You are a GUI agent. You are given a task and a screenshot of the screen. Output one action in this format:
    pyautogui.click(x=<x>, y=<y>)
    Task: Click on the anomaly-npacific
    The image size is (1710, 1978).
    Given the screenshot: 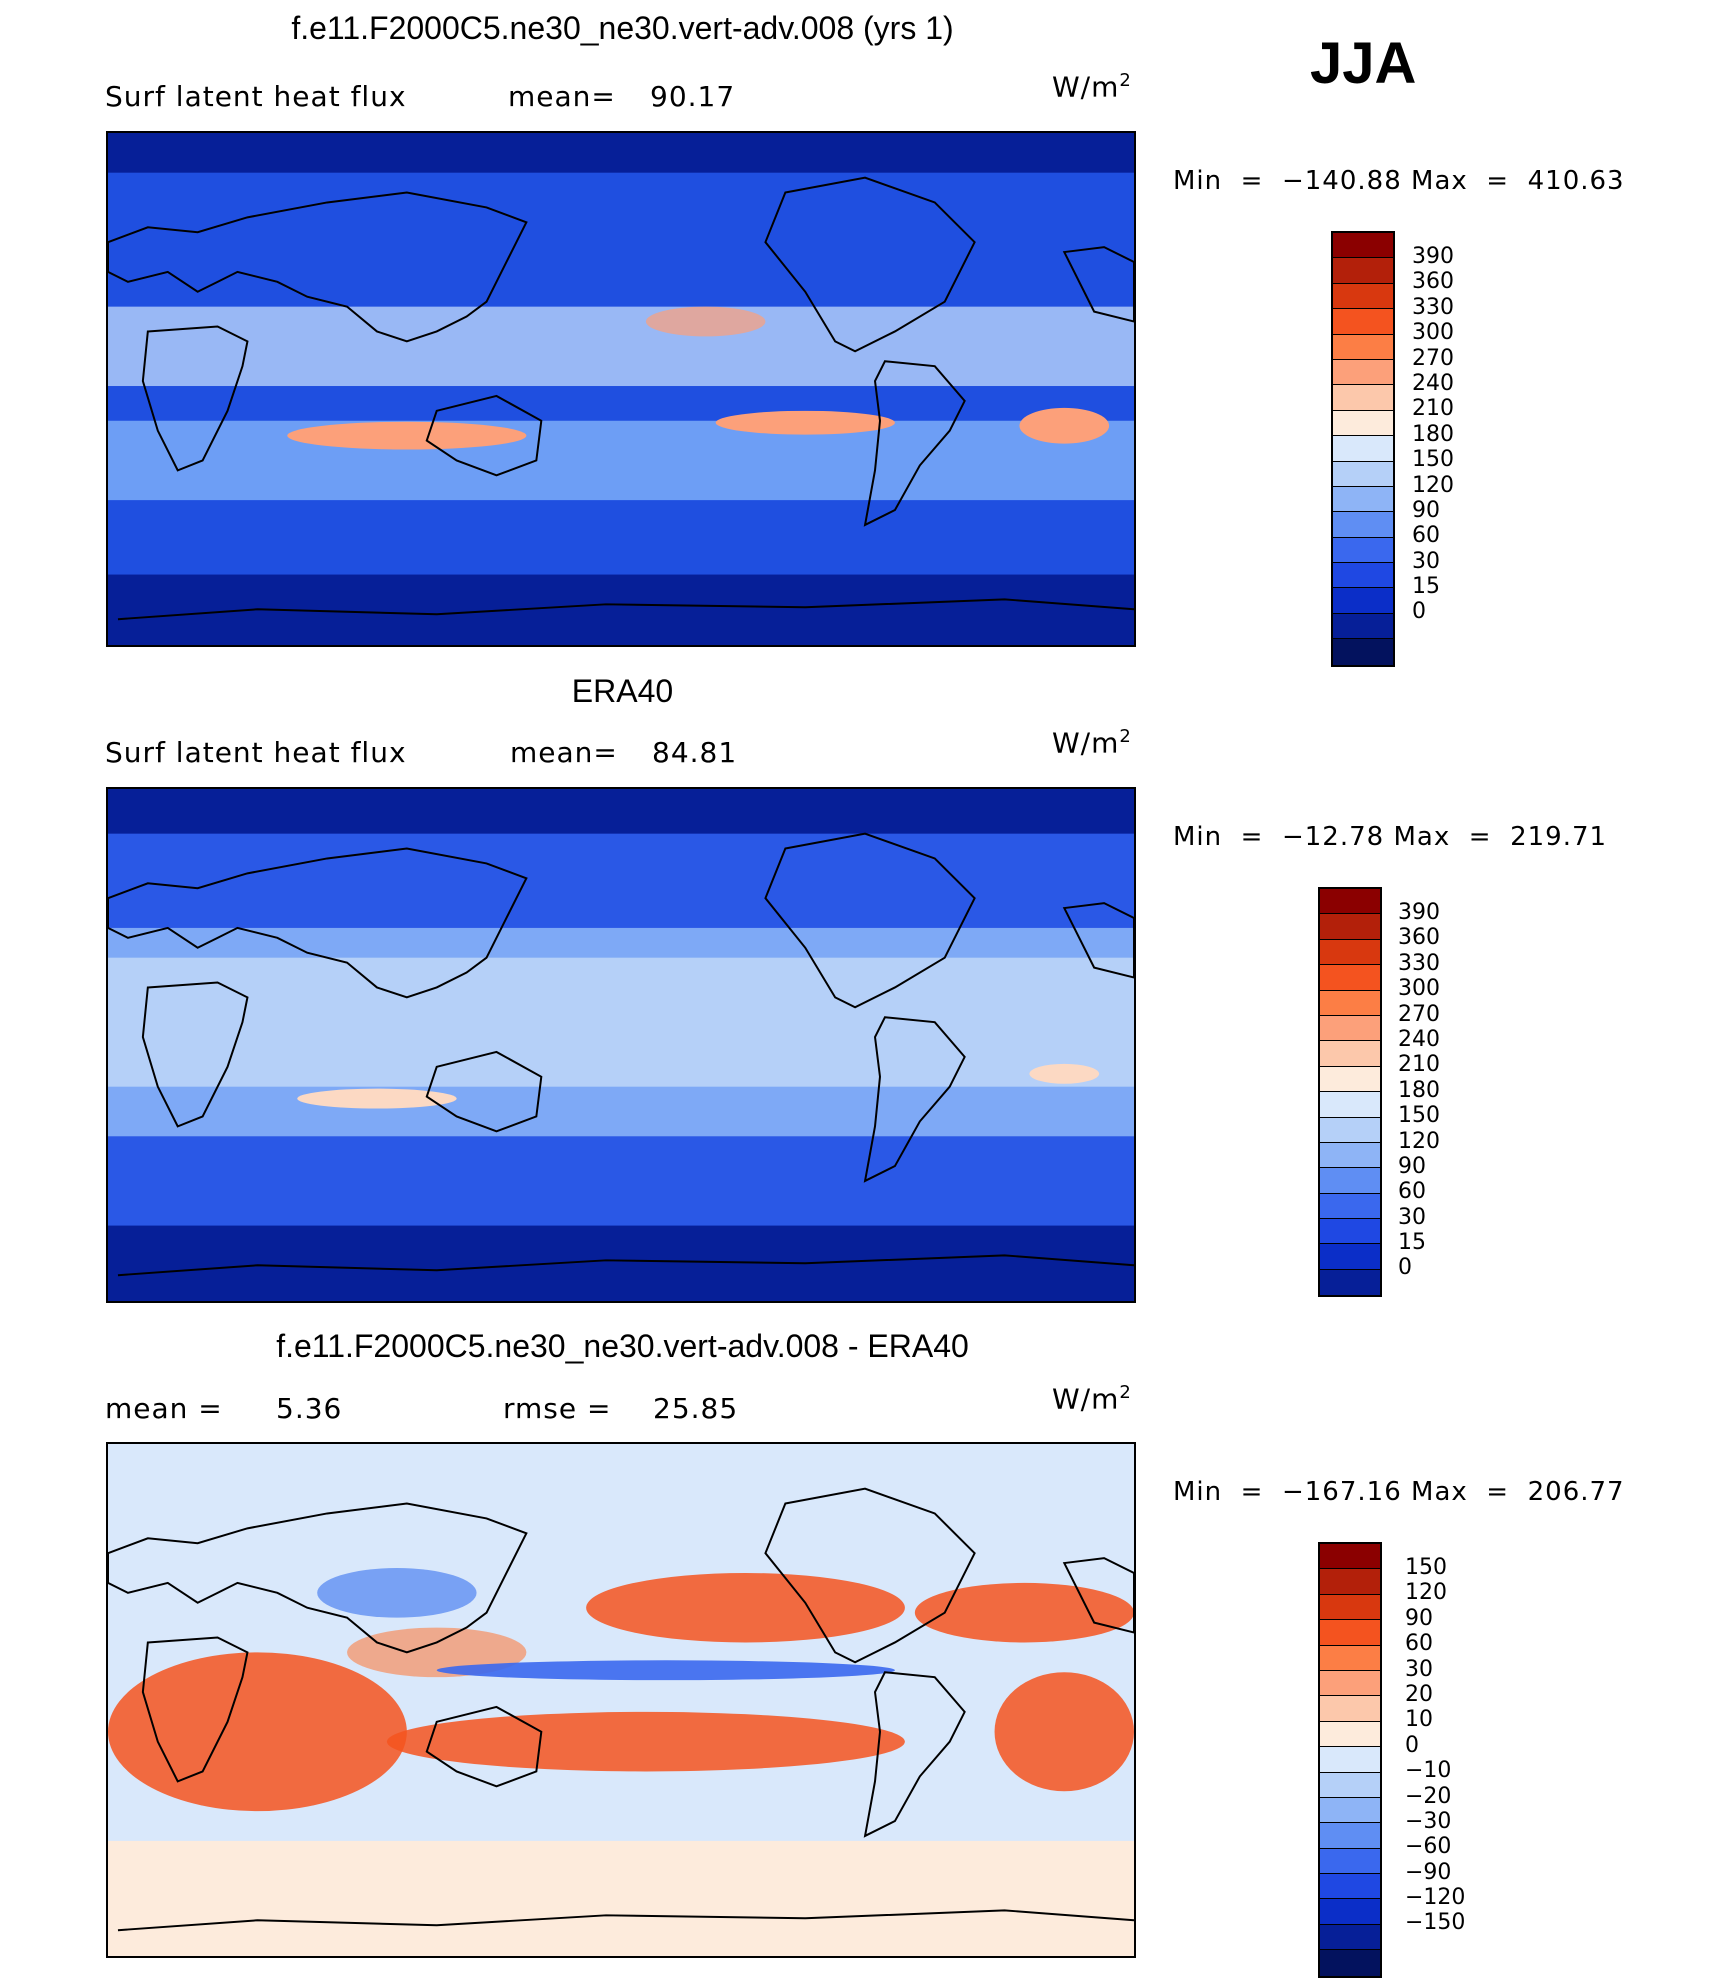 What is the action you would take?
    pyautogui.click(x=745, y=1607)
    